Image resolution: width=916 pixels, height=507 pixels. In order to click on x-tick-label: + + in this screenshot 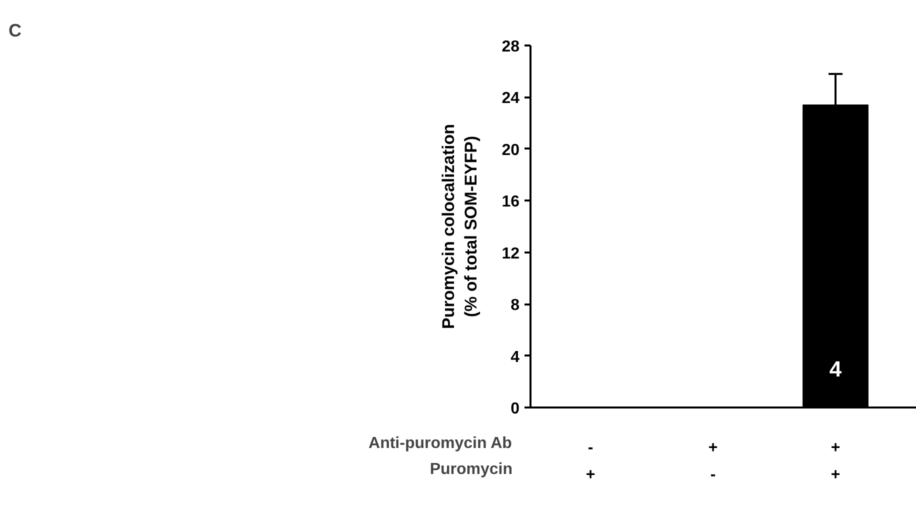, I will do `click(835, 462)`.